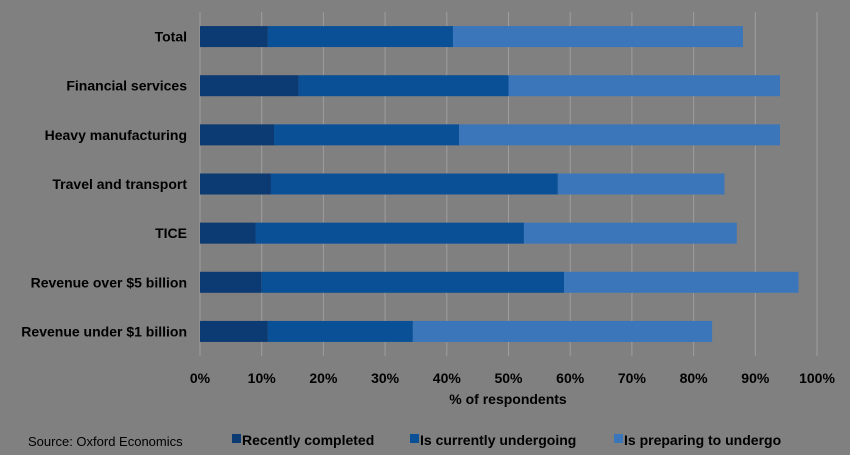 The image size is (850, 455). I want to click on category-label: Financial services, so click(126, 86).